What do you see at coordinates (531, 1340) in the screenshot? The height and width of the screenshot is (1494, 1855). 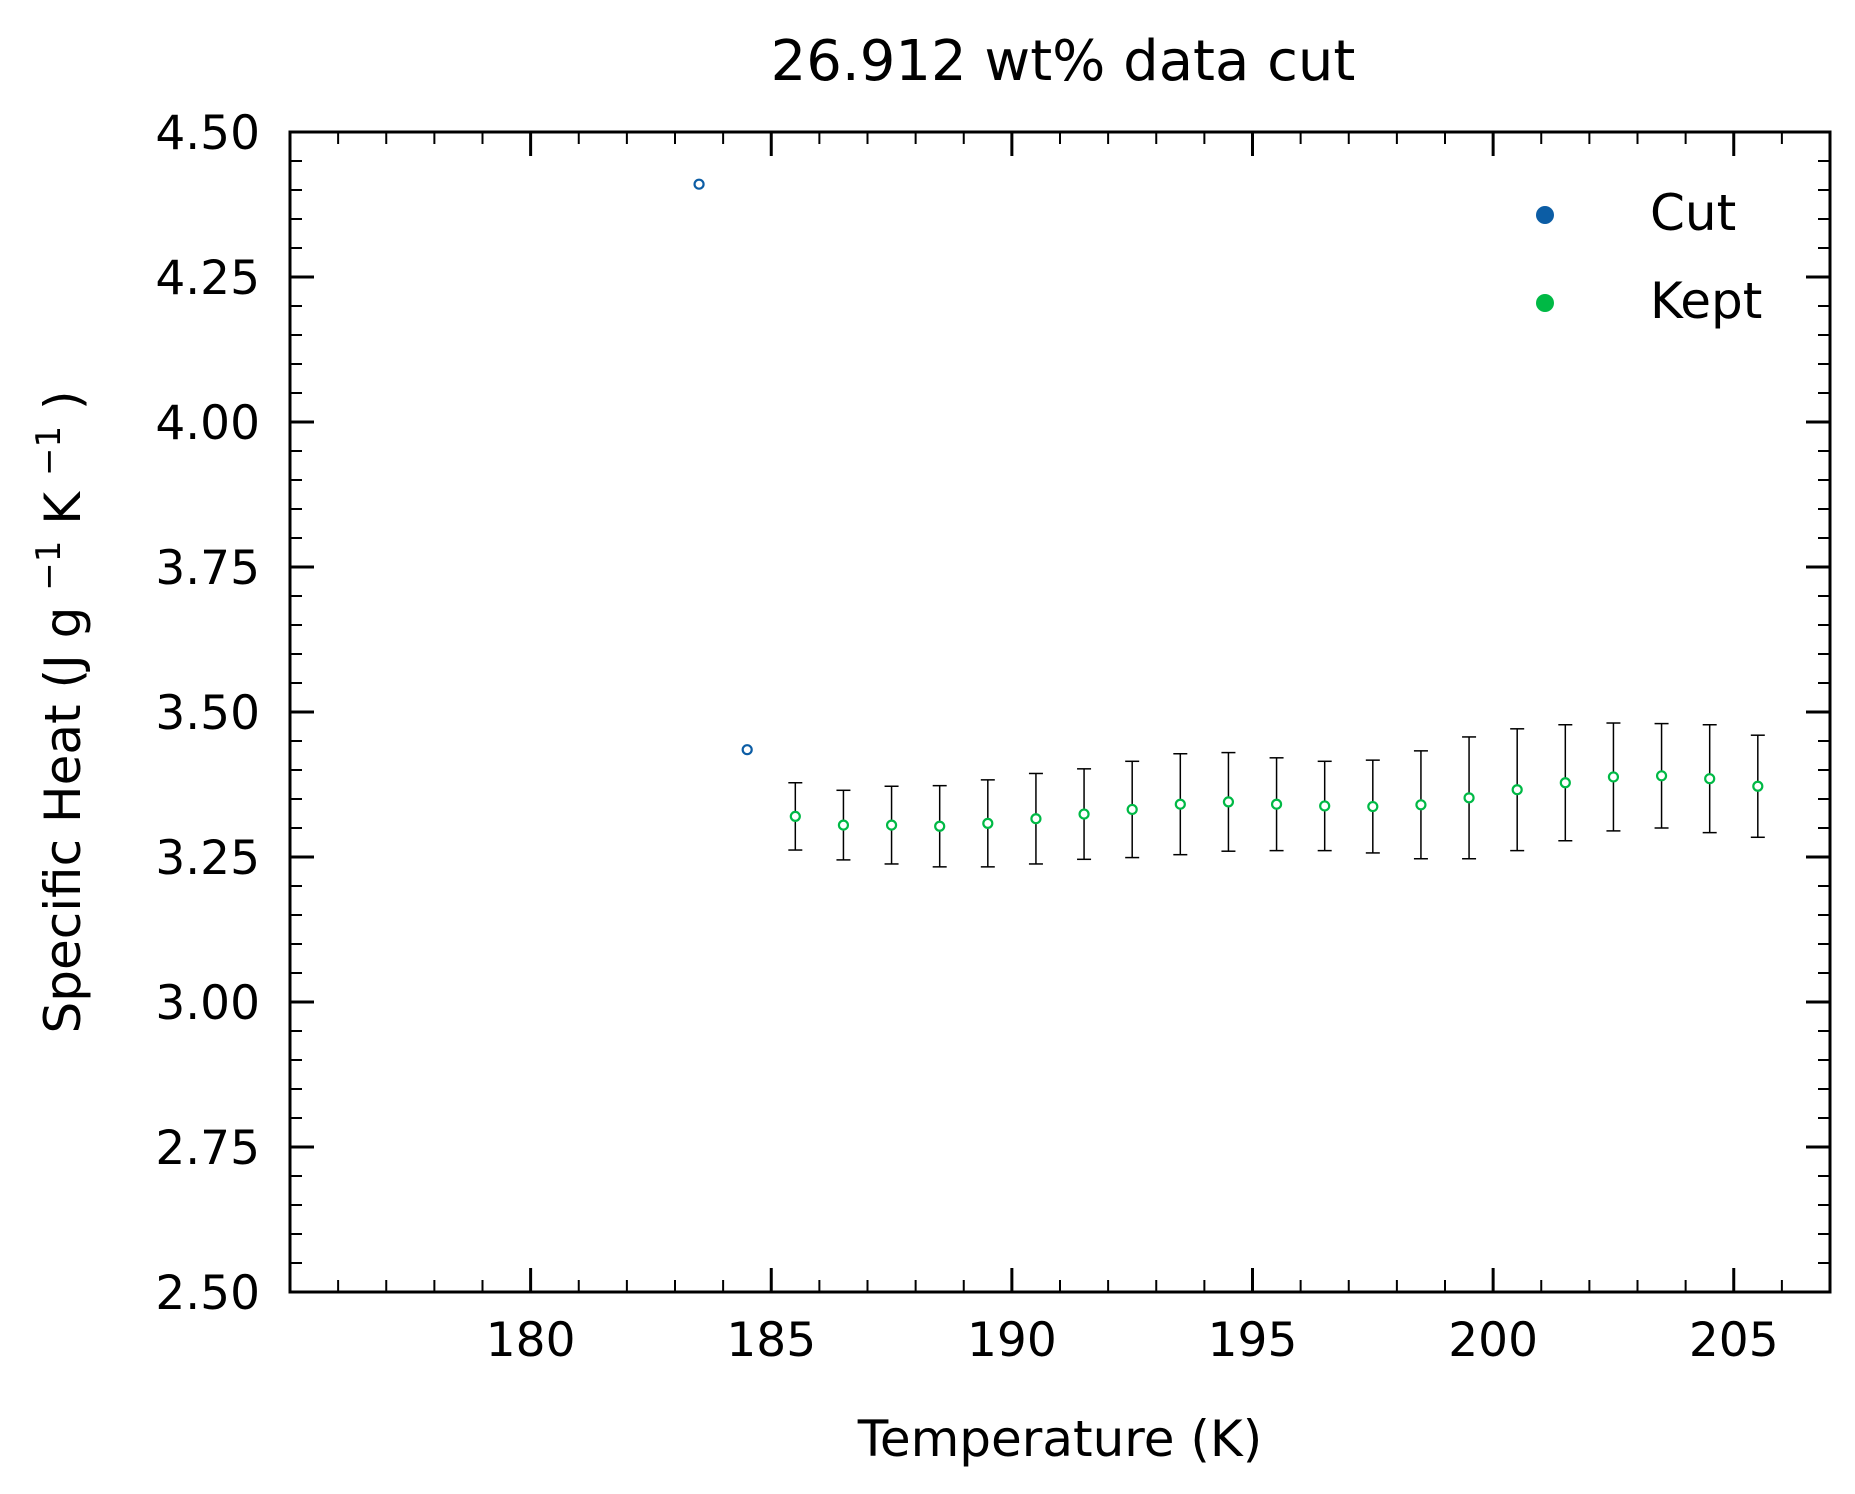 I see `x-tick-label: 180` at bounding box center [531, 1340].